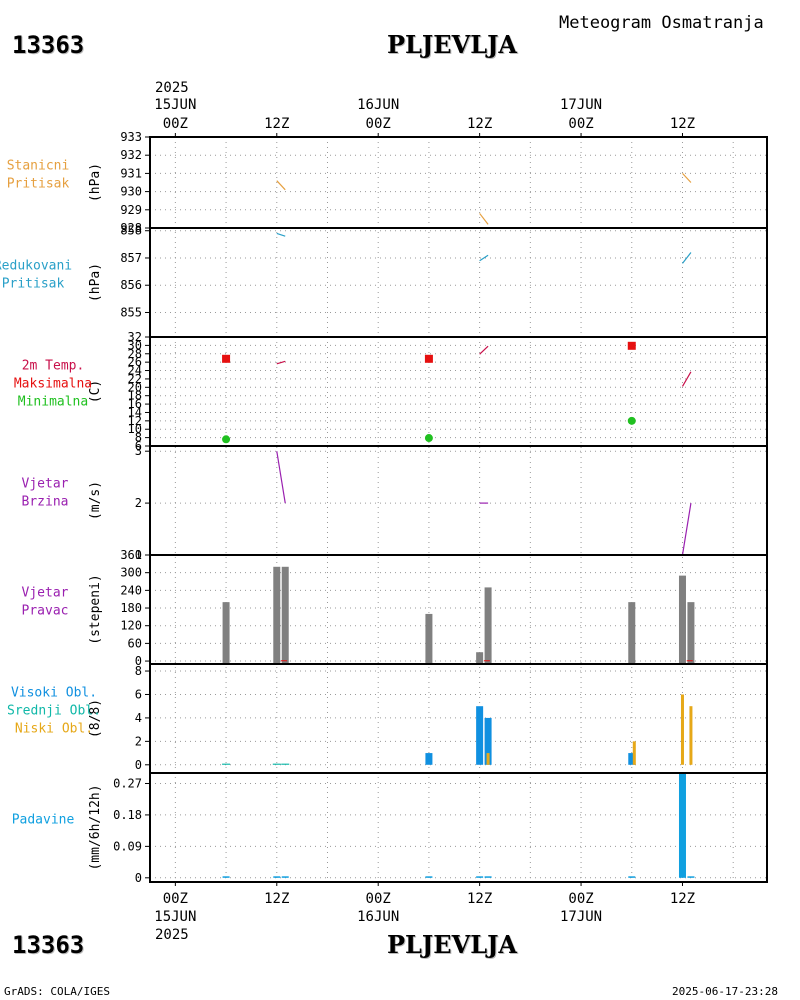  What do you see at coordinates (135, 412) in the screenshot?
I see `temperature-ytick-label: 14` at bounding box center [135, 412].